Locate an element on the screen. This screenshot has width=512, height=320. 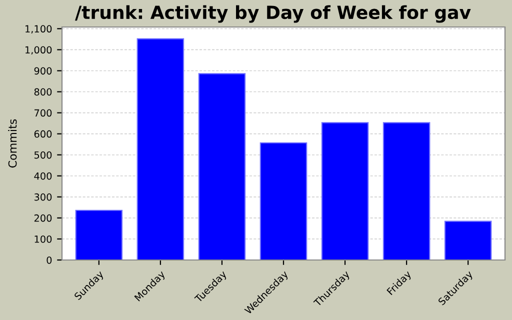
y-tick-label: 1,100 is located at coordinates (39, 29).